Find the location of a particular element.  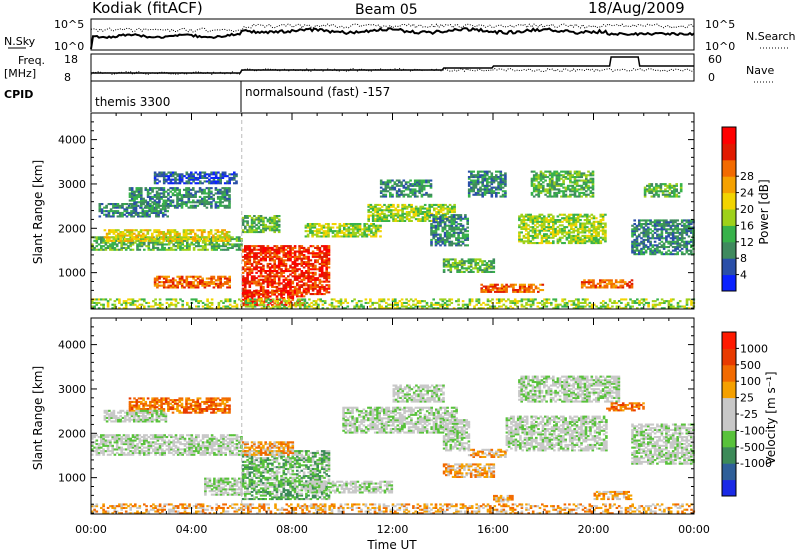

nave-scale-lo: 0 is located at coordinates (711, 77).